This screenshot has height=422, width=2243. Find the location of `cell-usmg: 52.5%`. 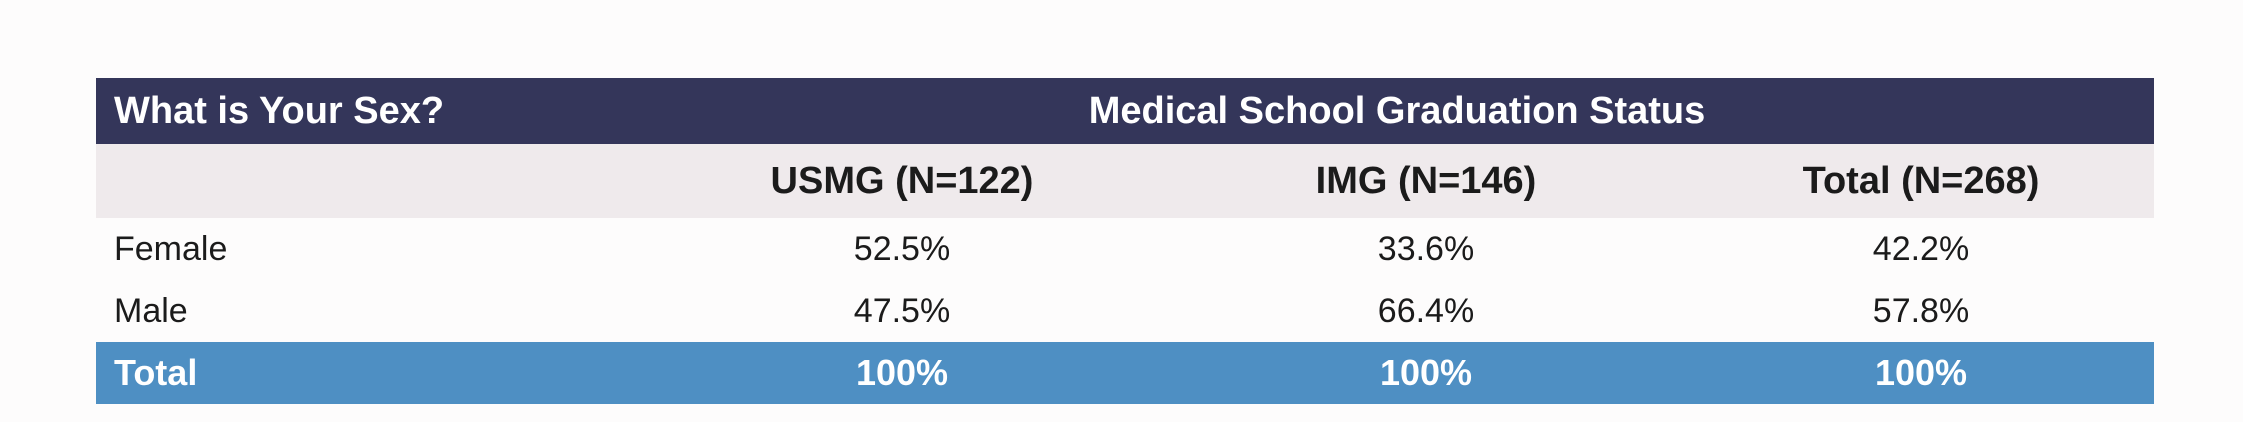

cell-usmg: 52.5% is located at coordinates (902, 248).